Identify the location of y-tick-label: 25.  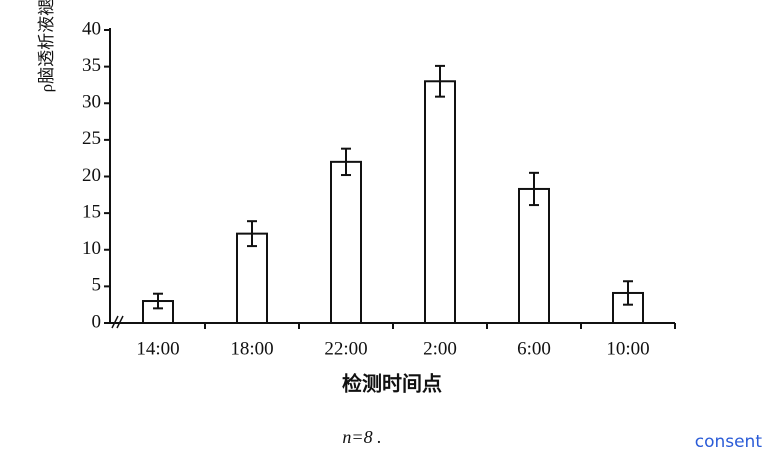
(91, 138).